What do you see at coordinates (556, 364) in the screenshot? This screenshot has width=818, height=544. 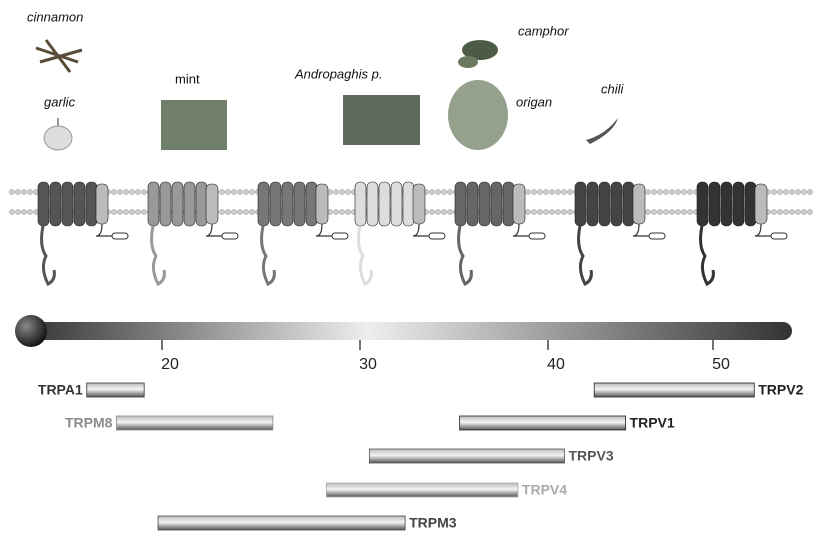 I see `tick-label: 40` at bounding box center [556, 364].